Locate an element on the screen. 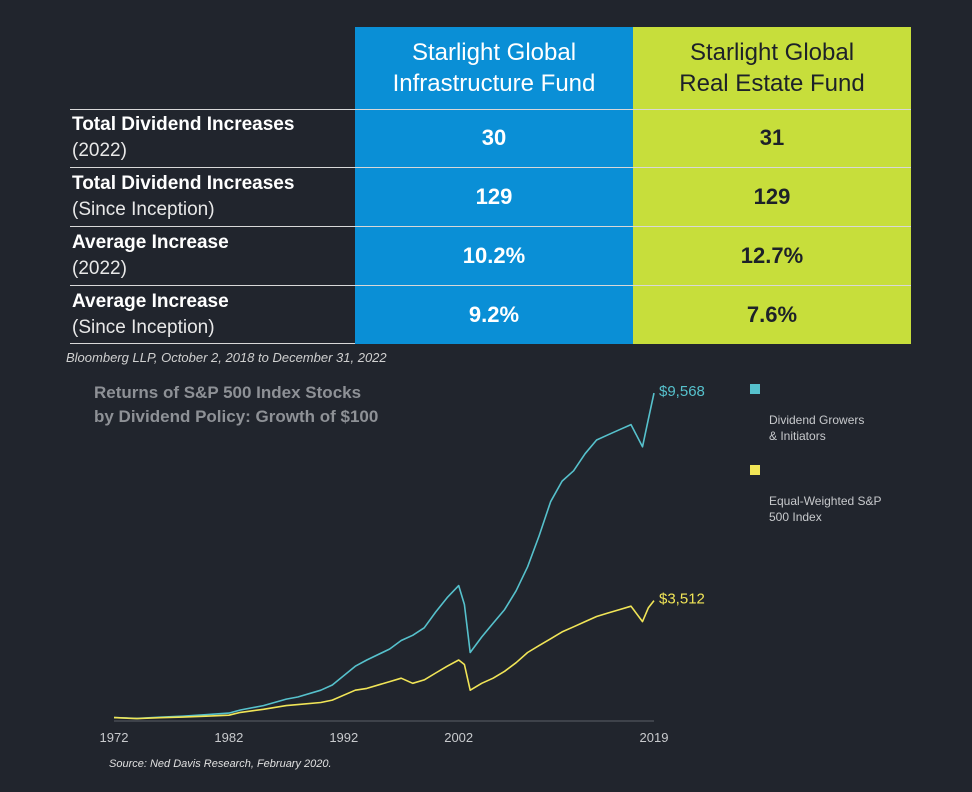 The width and height of the screenshot is (972, 792). cell-real-estate: 12.7% is located at coordinates (772, 256).